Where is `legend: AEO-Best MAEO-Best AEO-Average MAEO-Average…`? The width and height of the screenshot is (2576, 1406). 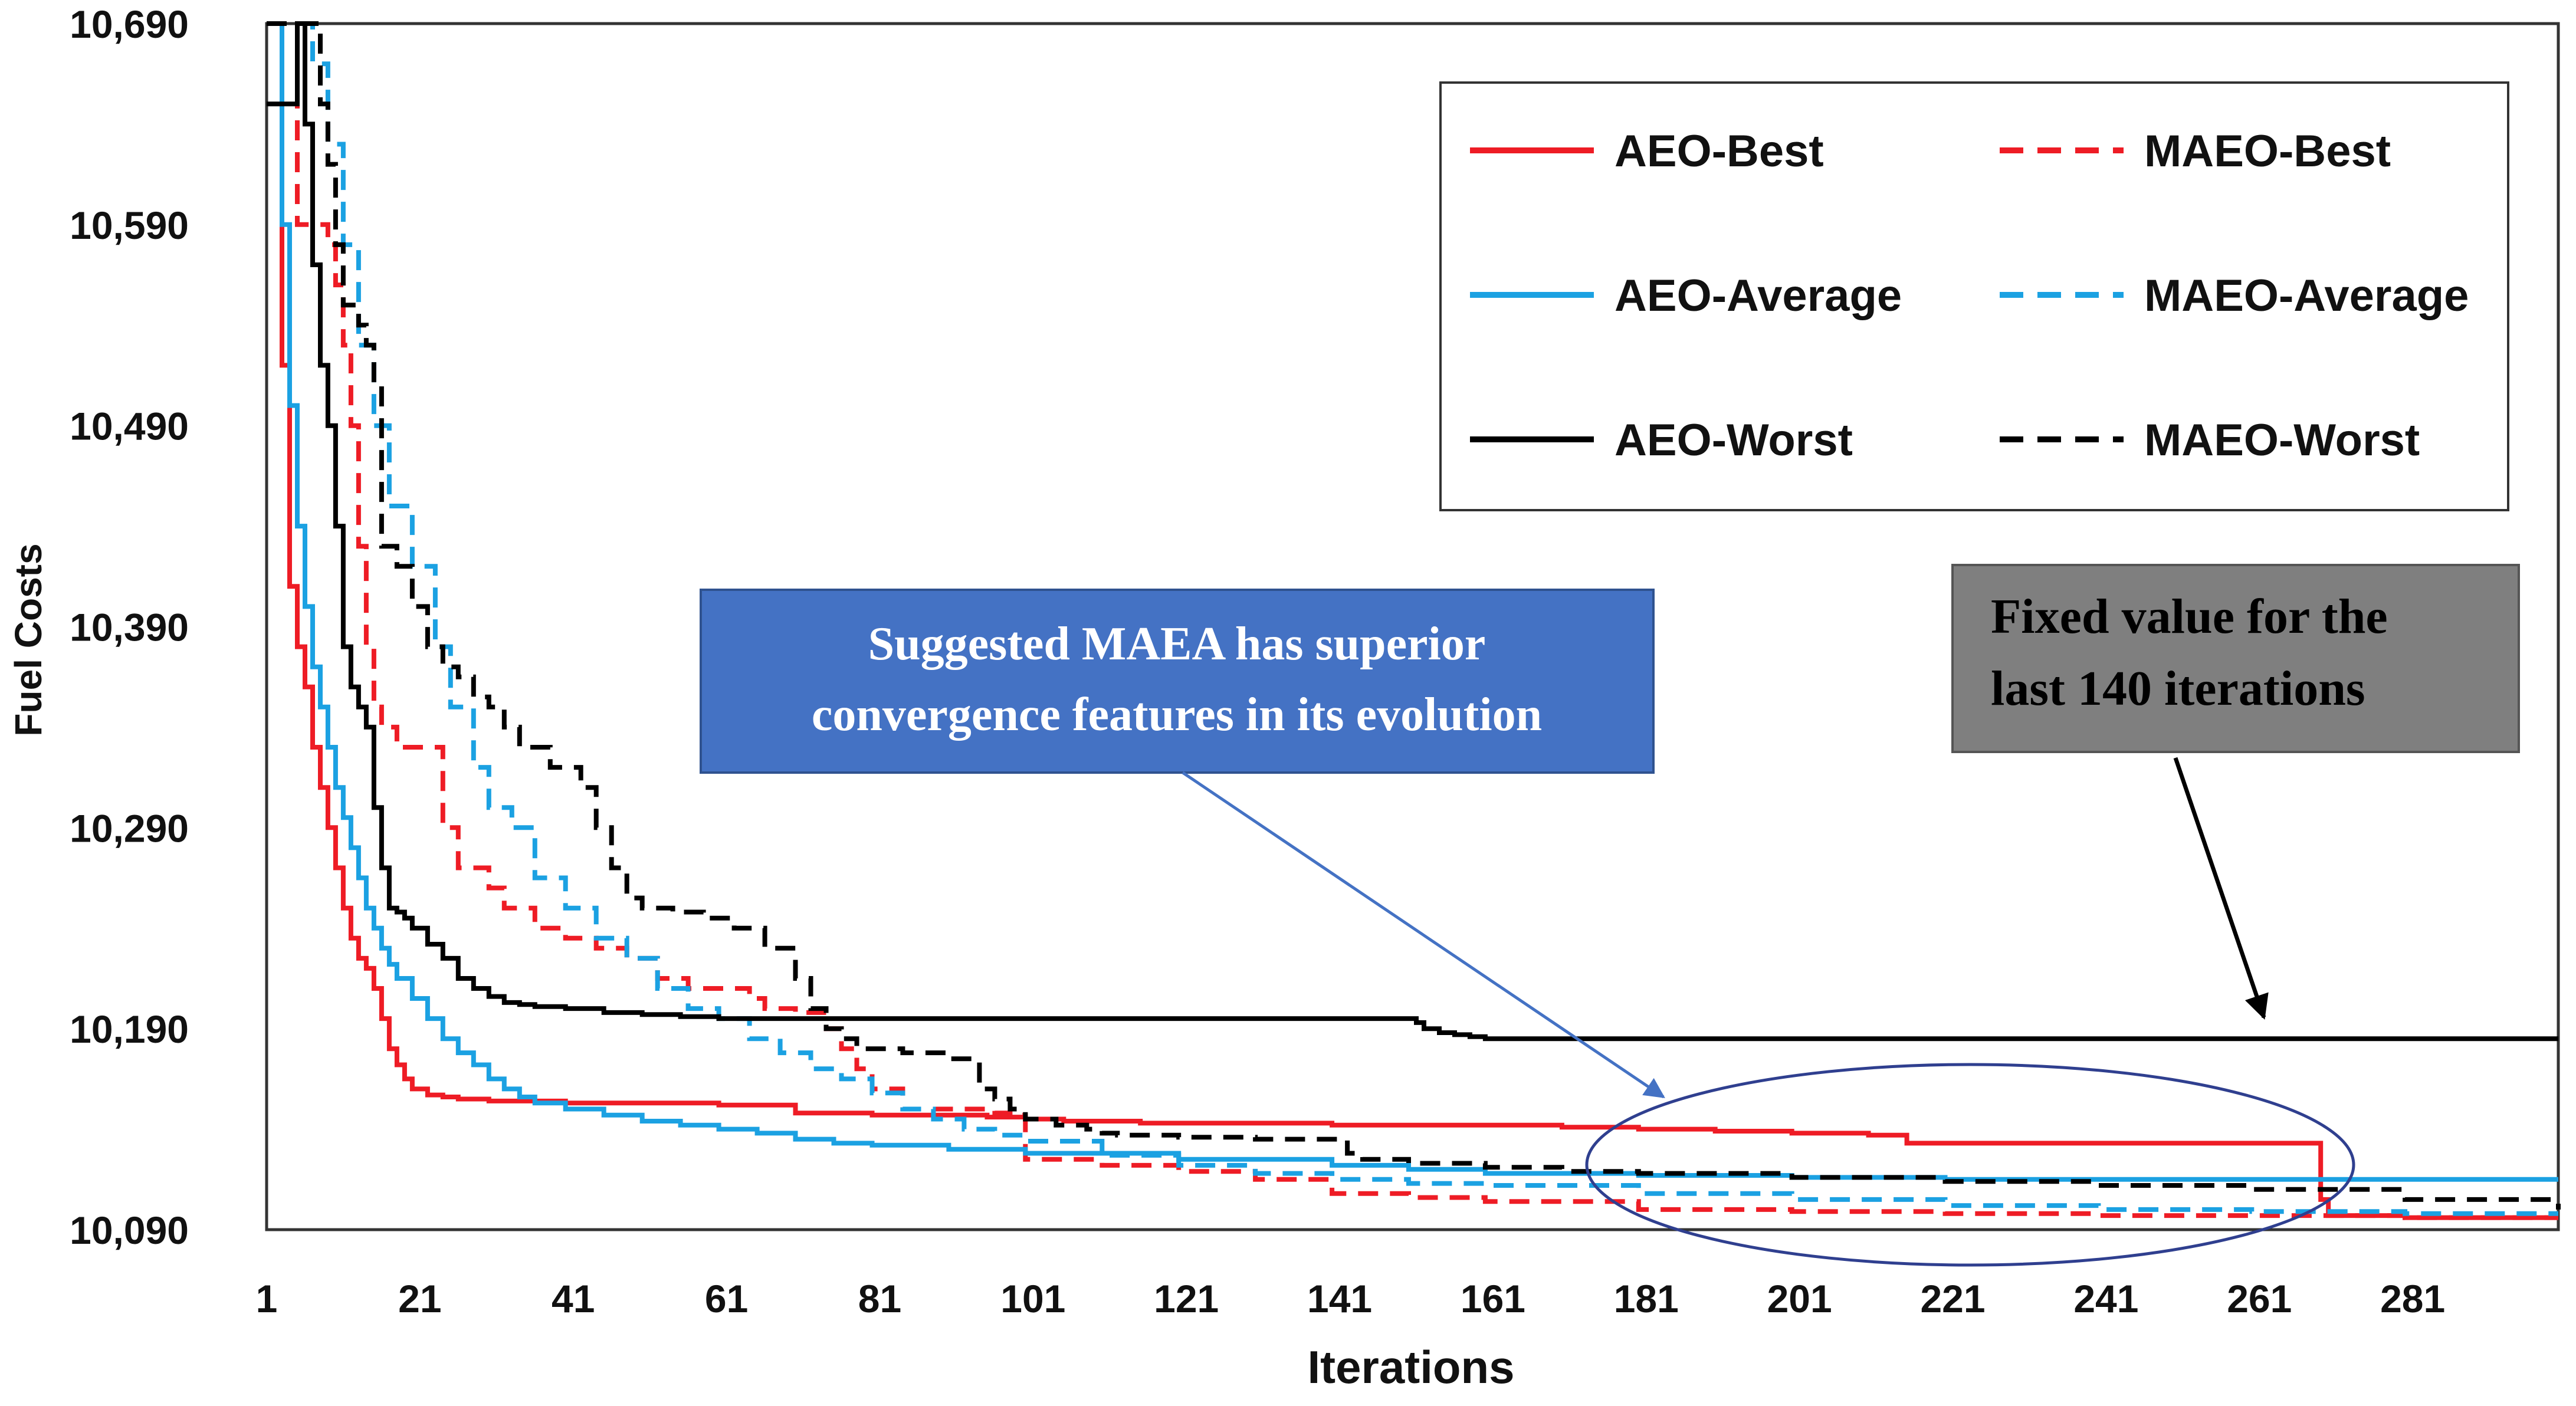 legend: AEO-Best MAEO-Best AEO-Average MAEO-Average… is located at coordinates (1974, 296).